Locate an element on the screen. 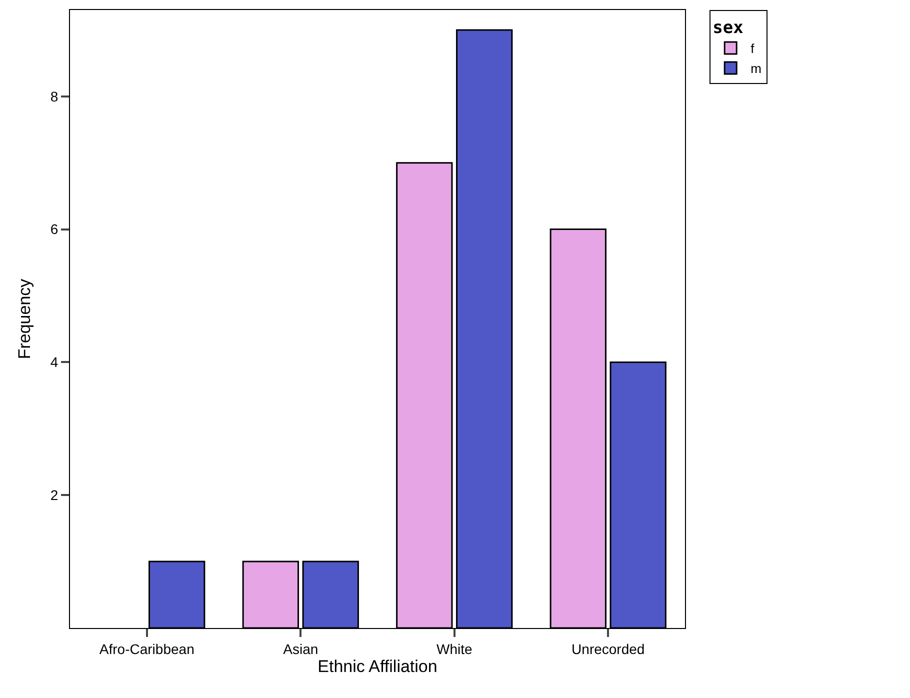 This screenshot has width=910, height=698. y-tick-label: 8 is located at coordinates (54, 96).